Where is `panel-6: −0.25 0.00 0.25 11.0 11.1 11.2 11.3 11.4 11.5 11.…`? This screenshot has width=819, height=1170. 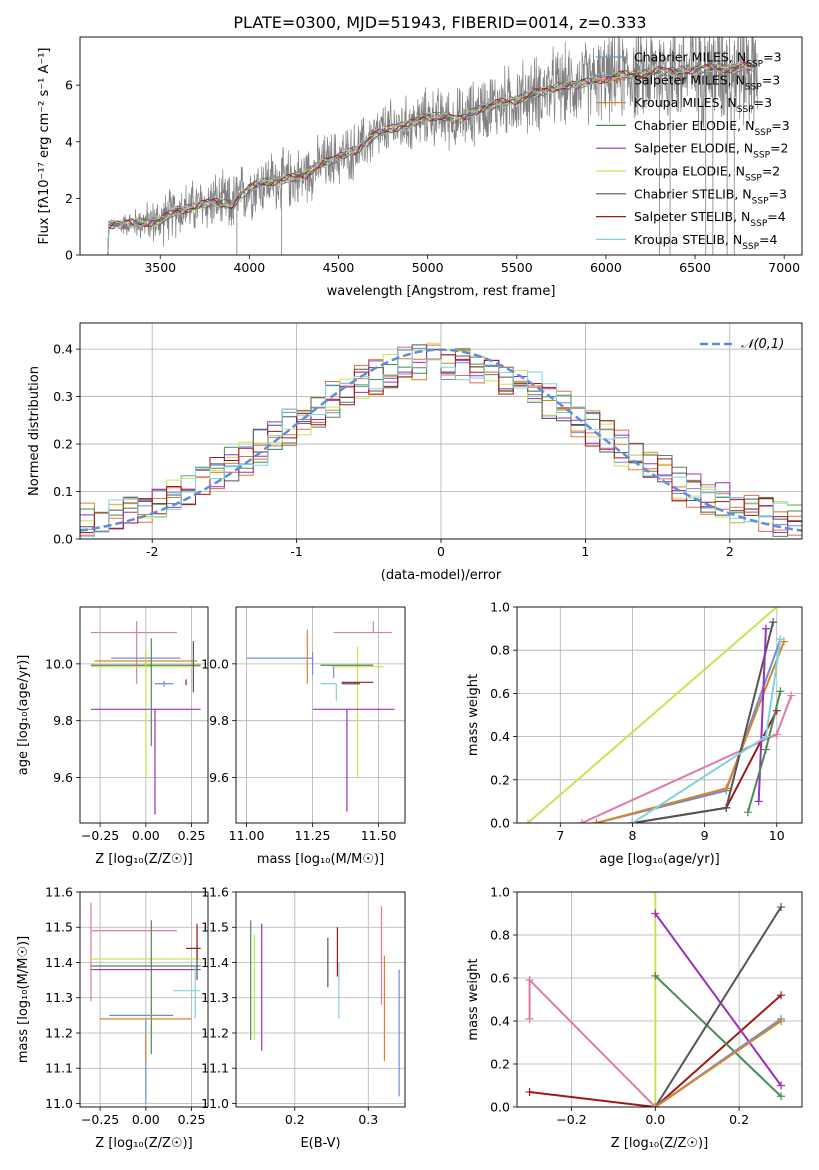
panel-6: −0.25 0.00 0.25 11.0 11.1 11.2 11.3 11.4 11.5 11.… is located at coordinates (112, 1018).